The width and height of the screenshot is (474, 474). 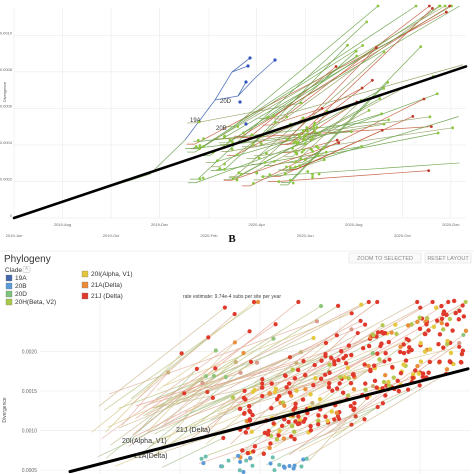 What do you see at coordinates (6, 32) in the screenshot?
I see `y-tick-label: 0.0010` at bounding box center [6, 32].